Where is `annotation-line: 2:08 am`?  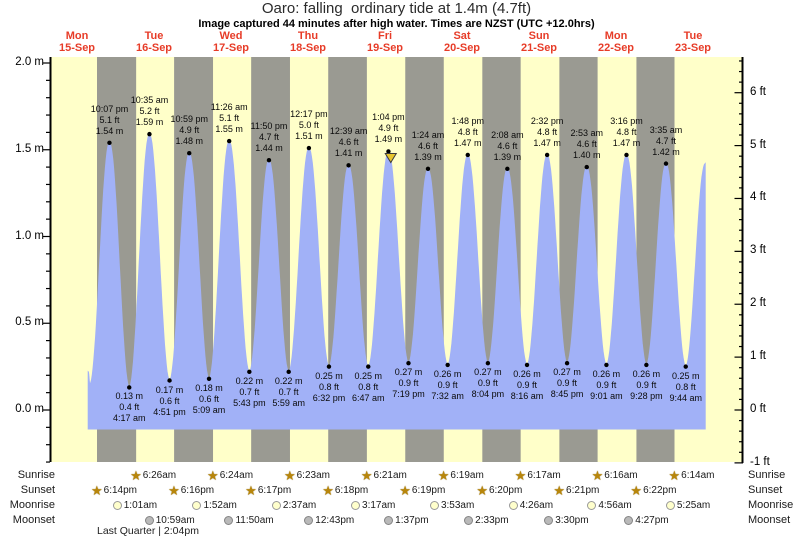
annotation-line: 2:08 am is located at coordinates (507, 134).